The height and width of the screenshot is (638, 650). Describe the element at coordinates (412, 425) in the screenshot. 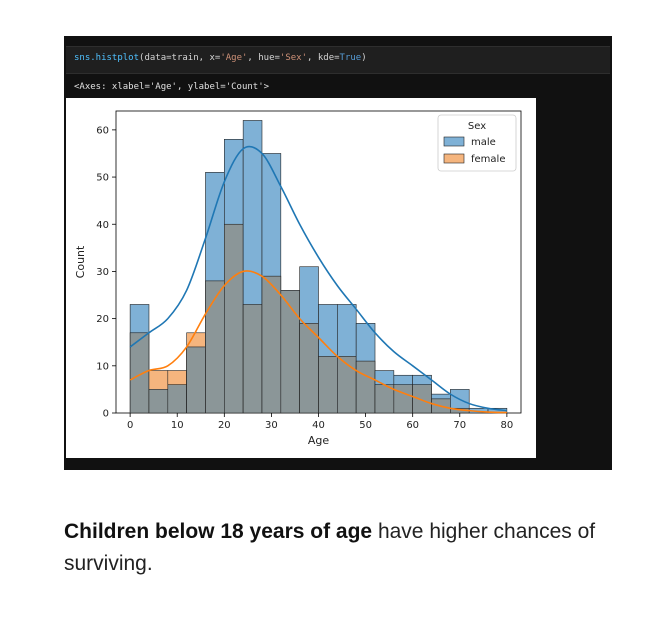

I see `x-tick-label: 60` at that location.